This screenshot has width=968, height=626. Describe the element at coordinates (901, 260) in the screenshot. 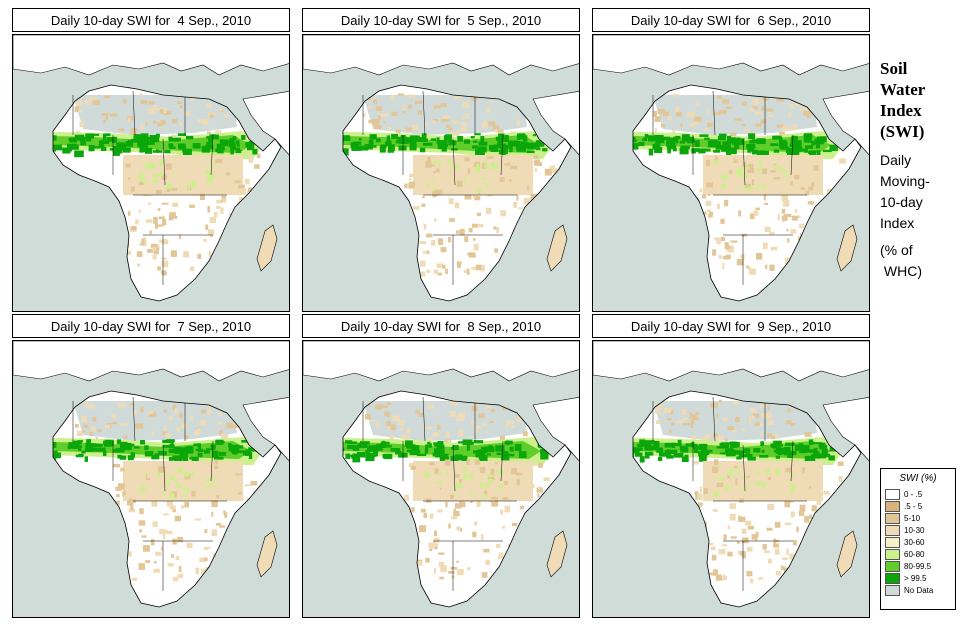

I see `index-unit: (% of WHC)` at that location.